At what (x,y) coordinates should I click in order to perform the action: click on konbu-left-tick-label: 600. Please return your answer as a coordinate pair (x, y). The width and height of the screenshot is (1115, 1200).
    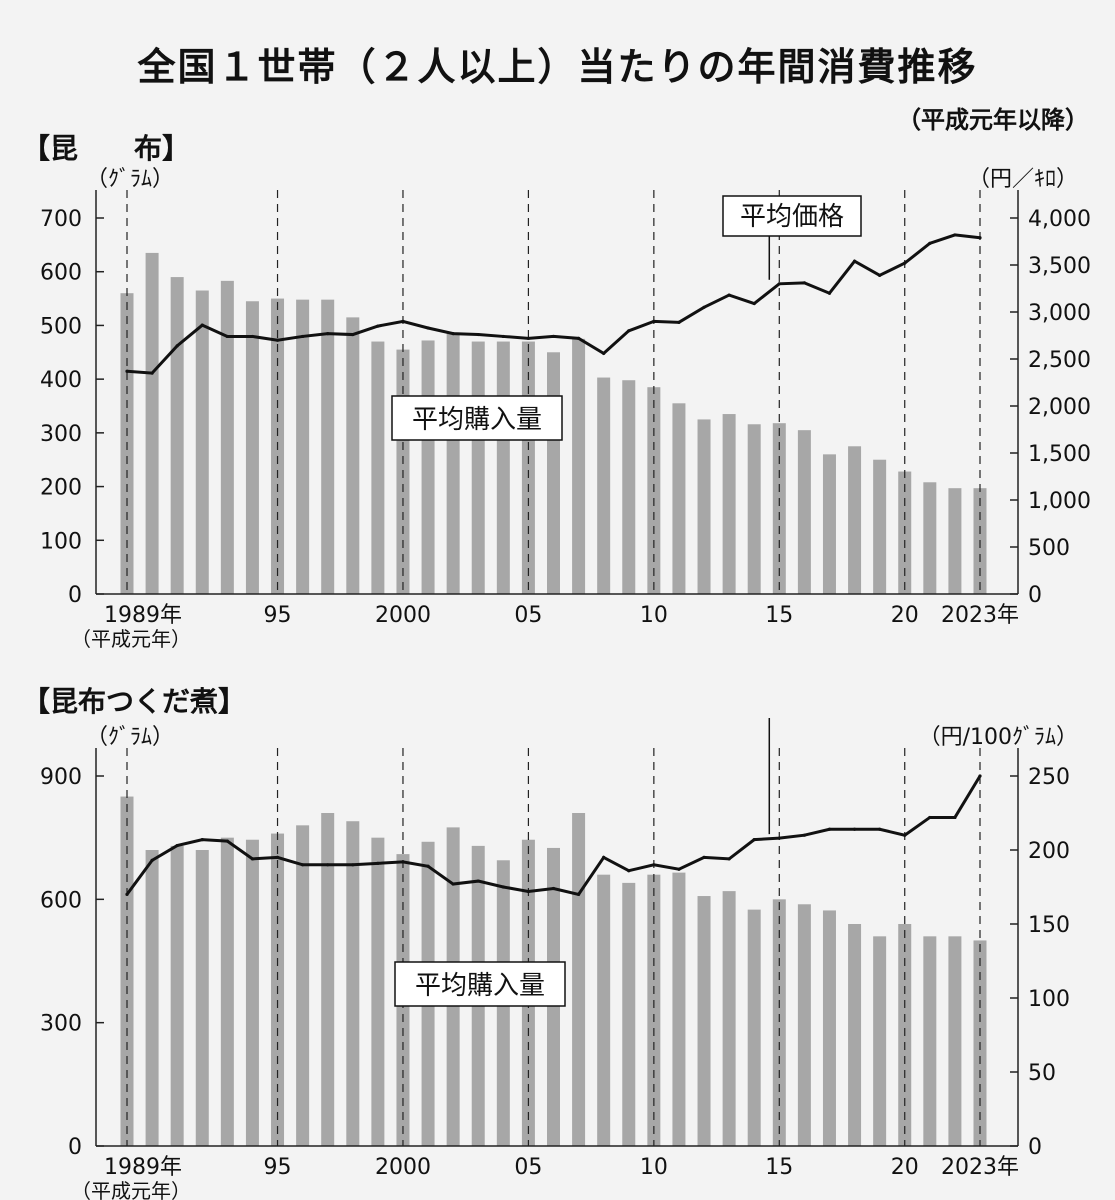
    Looking at the image, I should click on (61, 273).